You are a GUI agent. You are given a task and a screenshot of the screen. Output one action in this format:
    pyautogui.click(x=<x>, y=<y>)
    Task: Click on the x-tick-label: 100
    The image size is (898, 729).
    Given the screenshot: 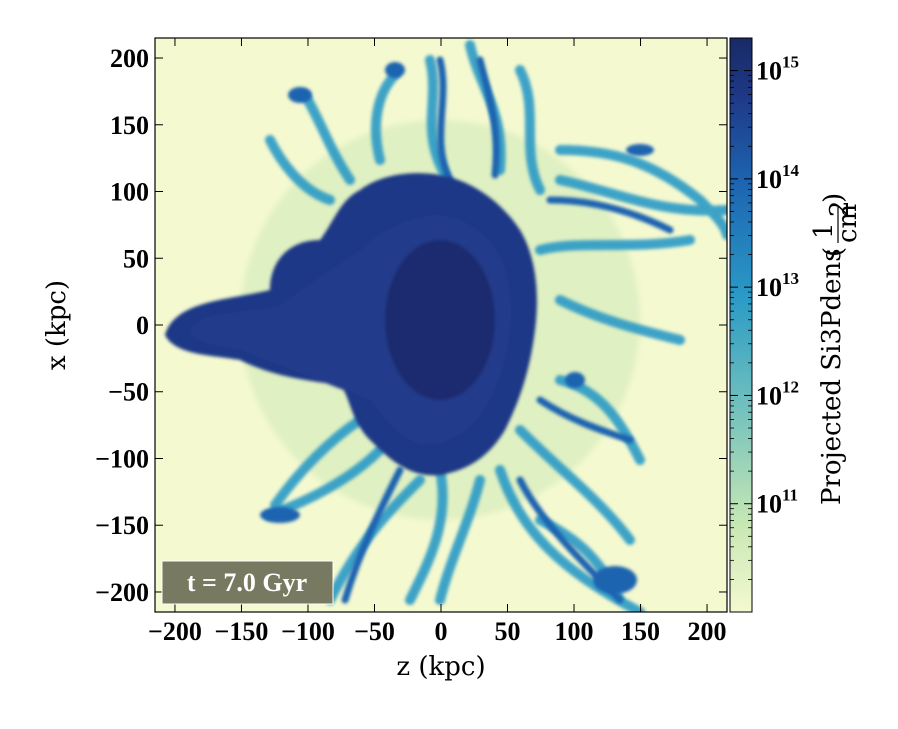 What is the action you would take?
    pyautogui.click(x=574, y=631)
    